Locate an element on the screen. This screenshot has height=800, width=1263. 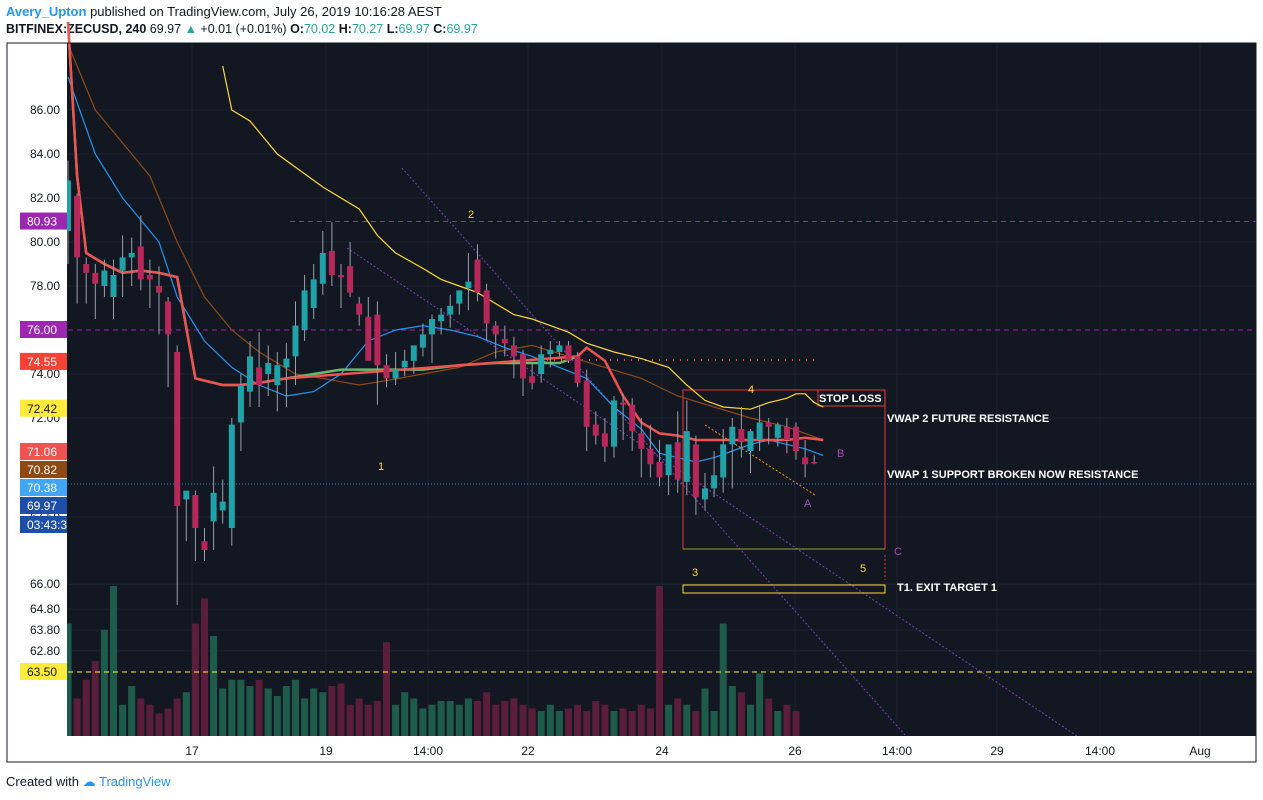
time-tick-label: 26 is located at coordinates (795, 751).